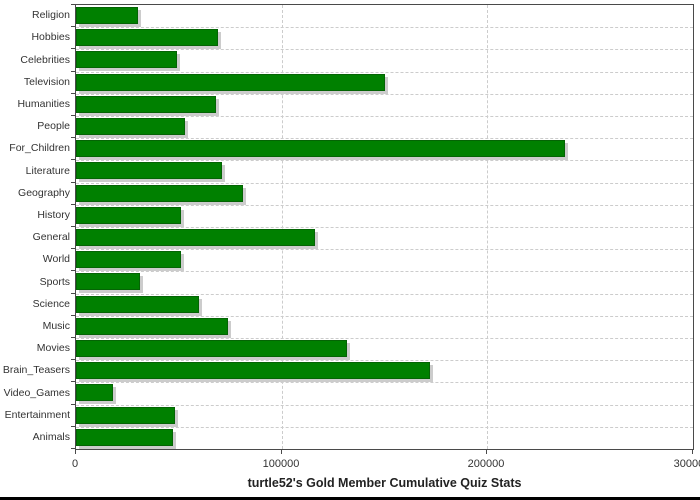  Describe the element at coordinates (128, 215) in the screenshot. I see `bar-history` at that location.